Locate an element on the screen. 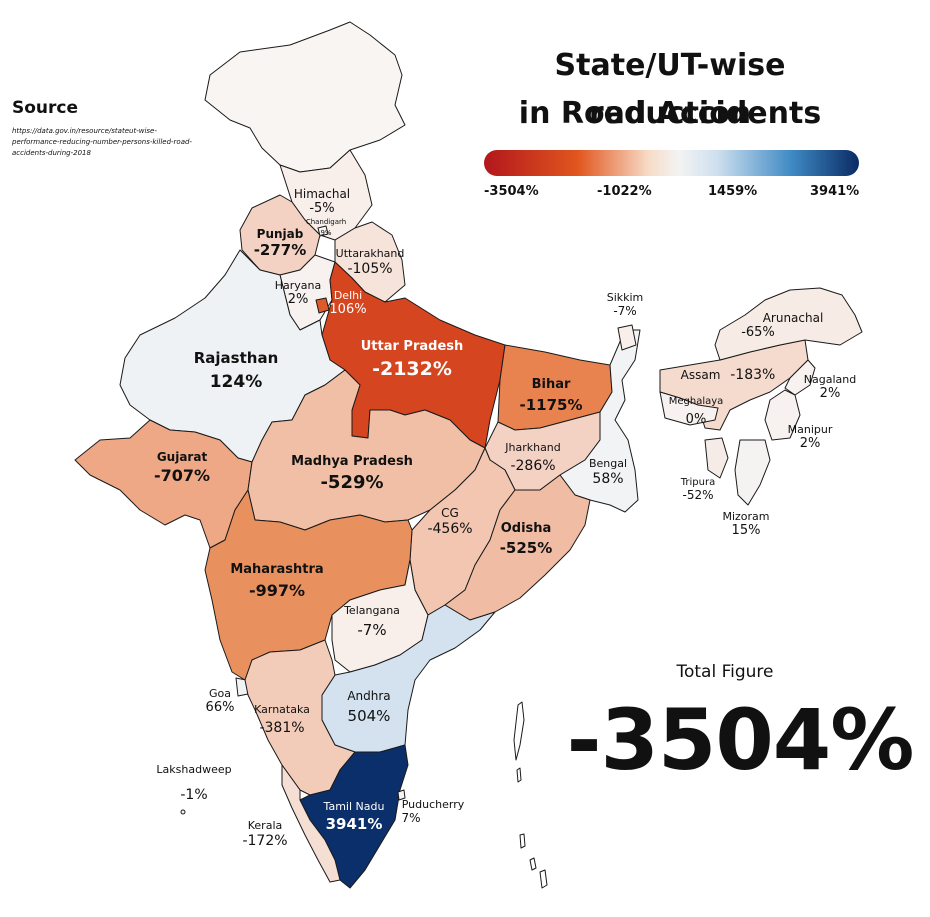 This screenshot has height=917, width=930. label-tamil-nadu: Tamil Nadu 3941% is located at coordinates (354, 816).